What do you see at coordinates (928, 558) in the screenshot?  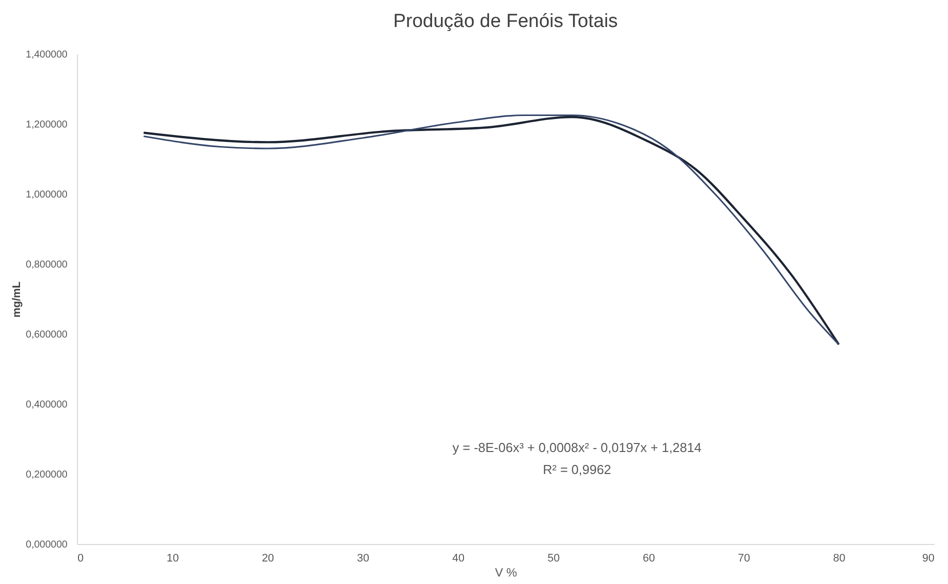 I see `x-tick-label: 90` at bounding box center [928, 558].